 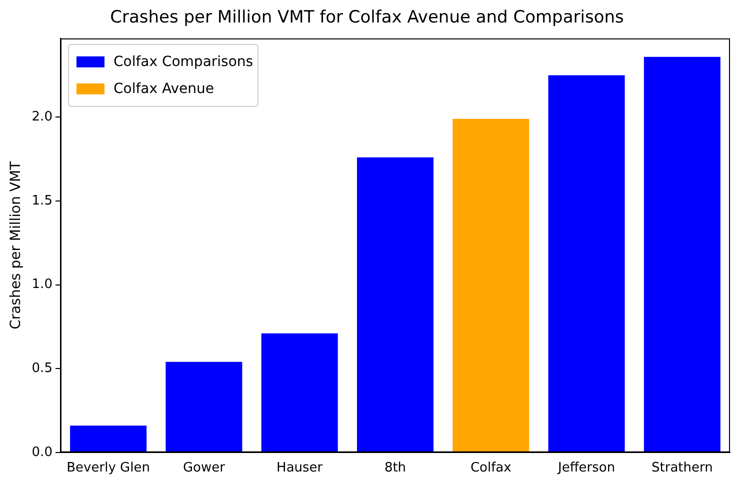 I want to click on x-tick-label: Jefferson, so click(x=586, y=468).